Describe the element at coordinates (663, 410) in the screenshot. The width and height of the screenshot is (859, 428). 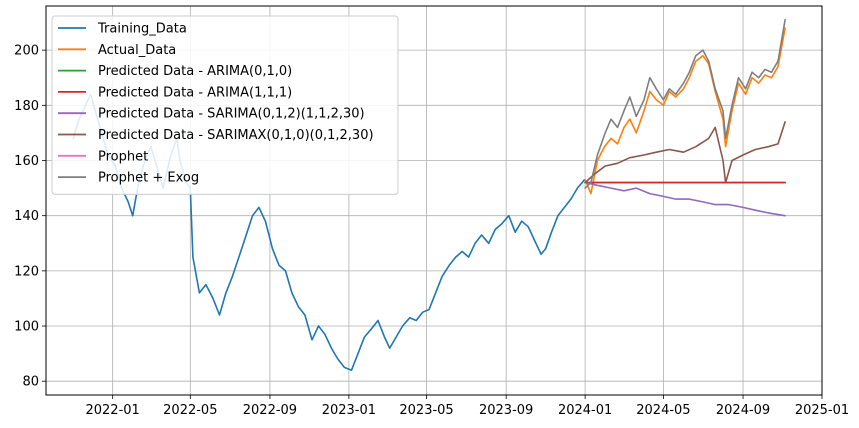
I see `x-tick-label: 2024-05` at that location.